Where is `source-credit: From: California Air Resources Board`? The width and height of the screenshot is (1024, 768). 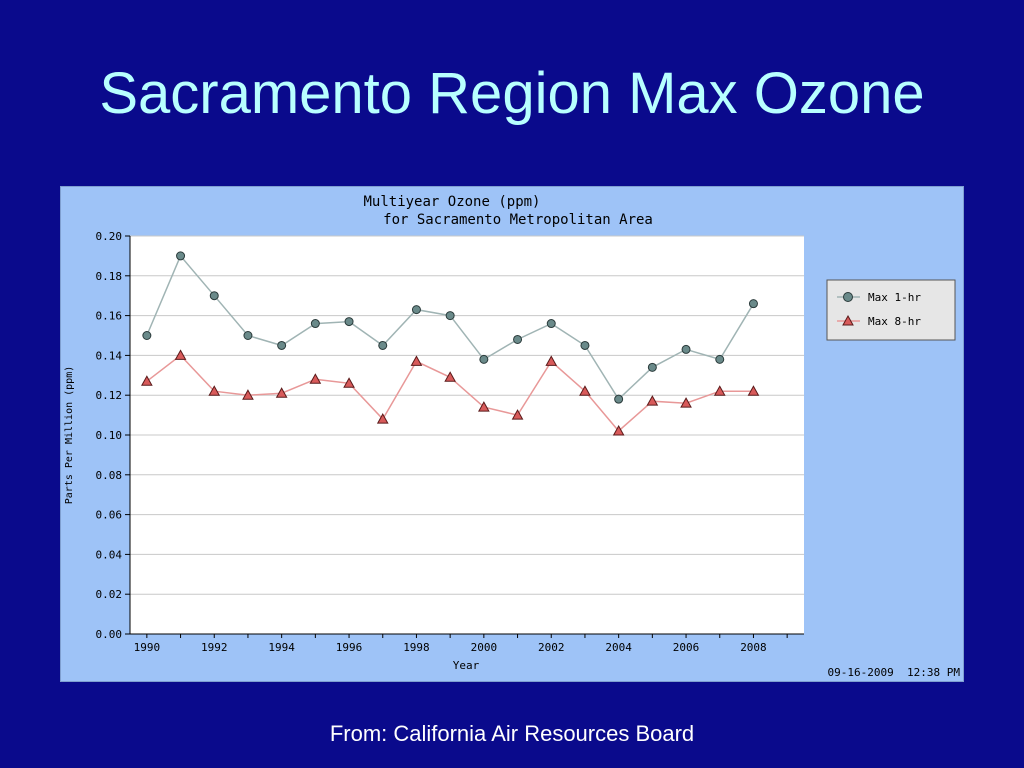 source-credit: From: California Air Resources Board is located at coordinates (512, 733).